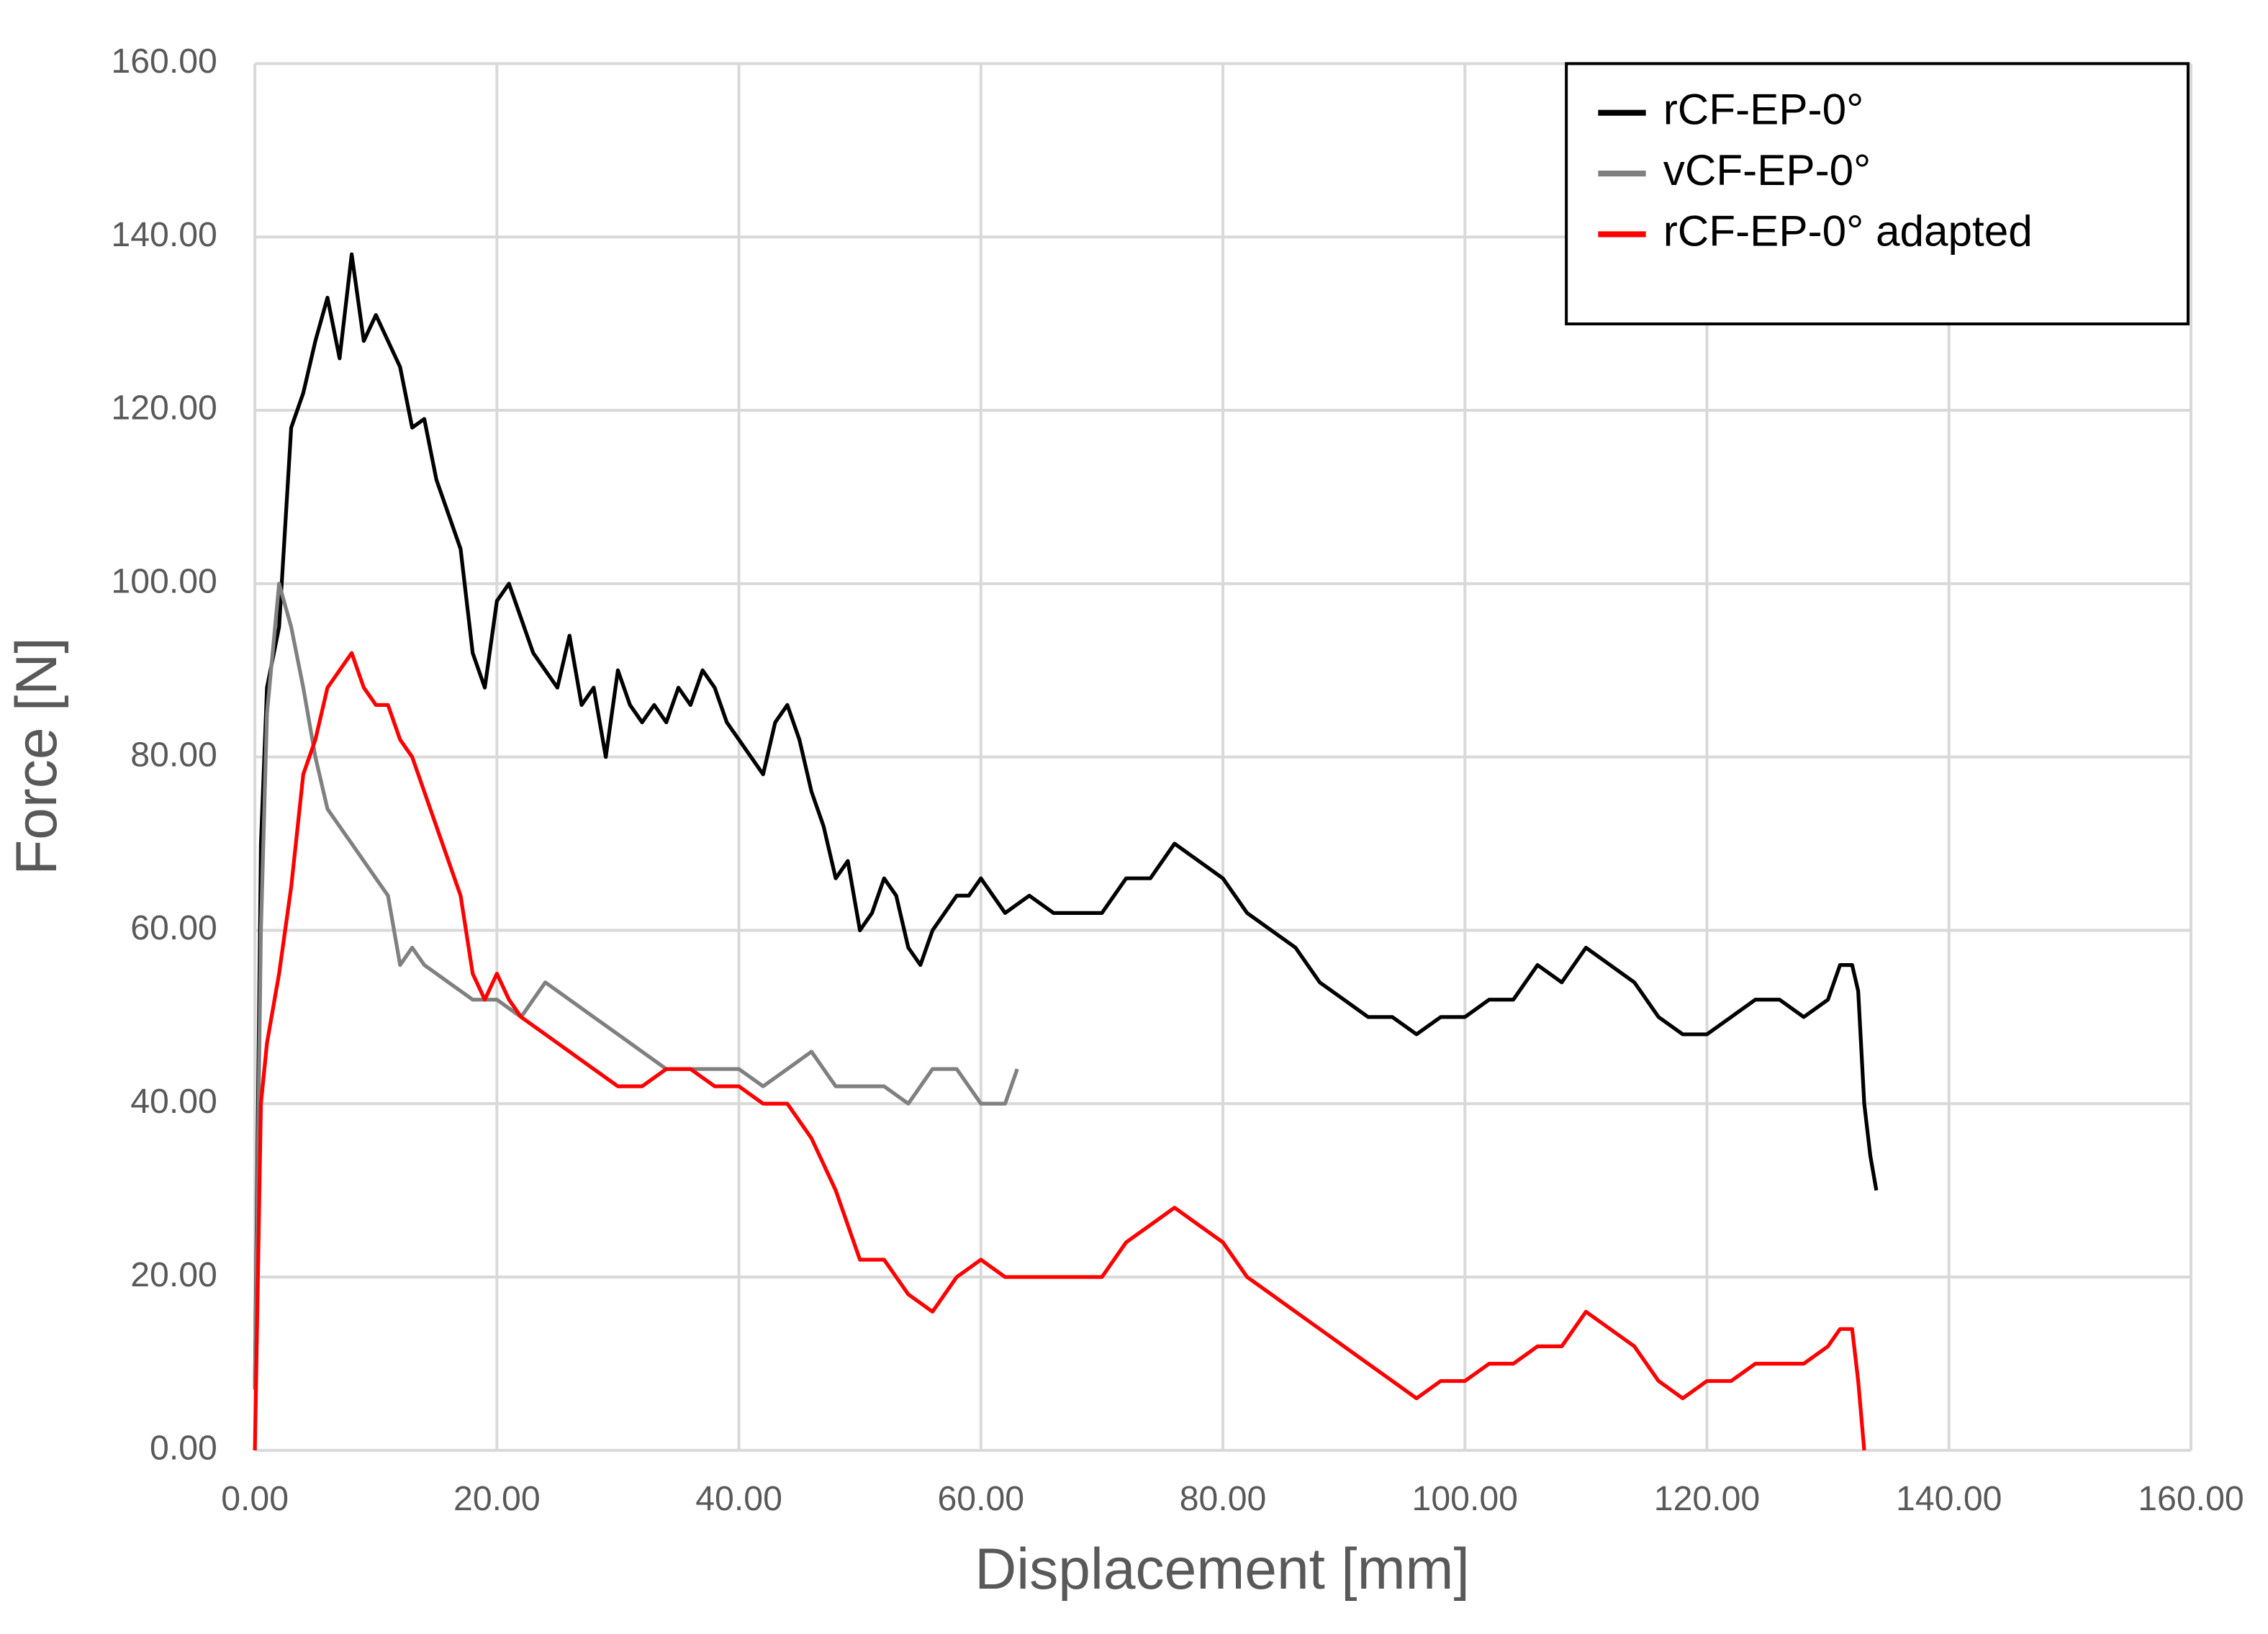 The width and height of the screenshot is (2268, 1634). I want to click on x-tick-label: 140.00, so click(1949, 1498).